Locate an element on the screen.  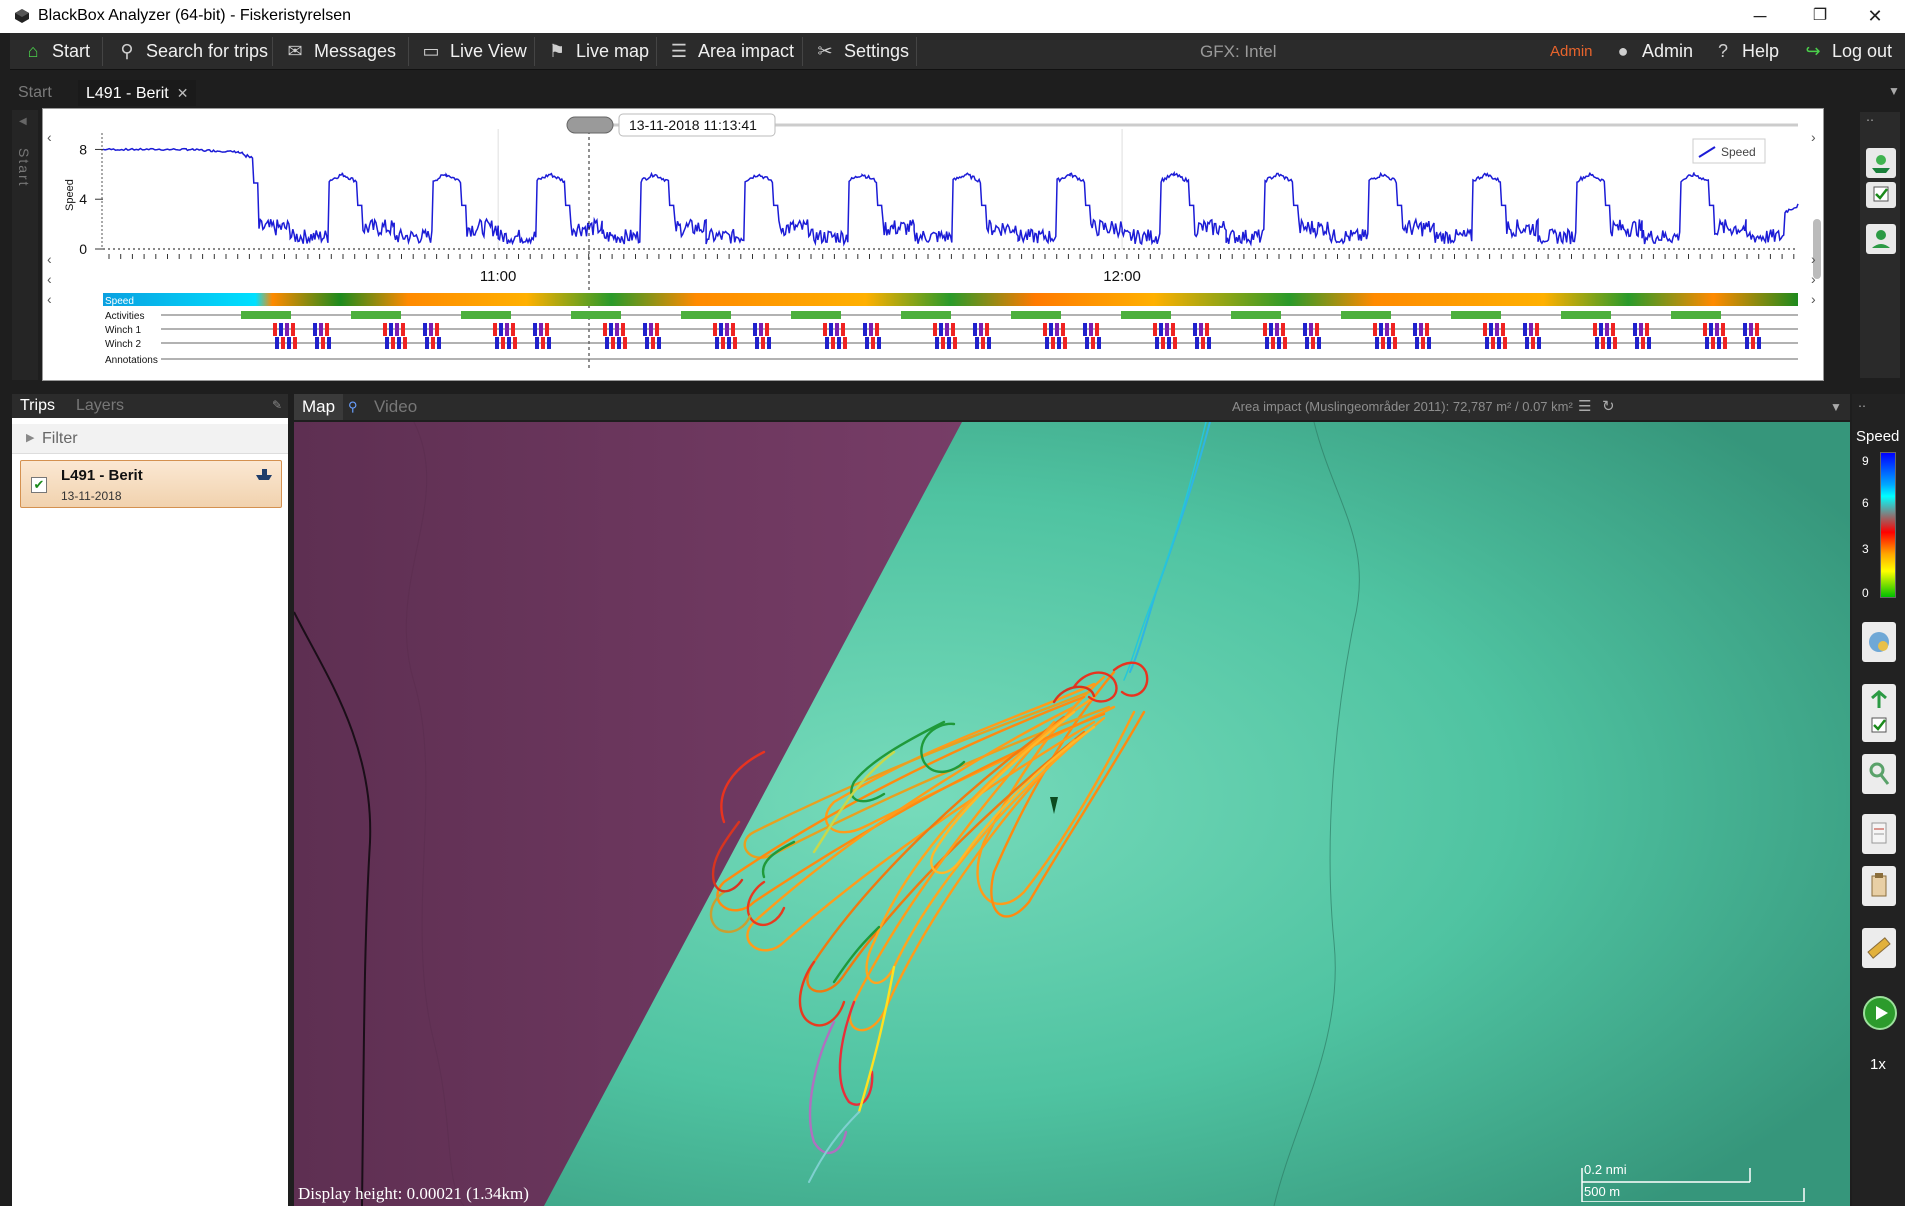
gfx-info: GFX: Intel is located at coordinates (1238, 51).